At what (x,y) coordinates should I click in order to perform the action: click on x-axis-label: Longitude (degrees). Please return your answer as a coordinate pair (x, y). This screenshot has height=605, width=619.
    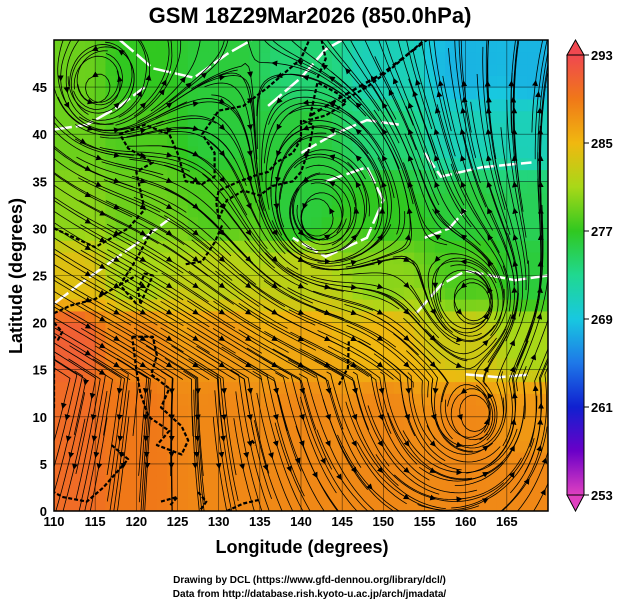
    Looking at the image, I should click on (301, 547).